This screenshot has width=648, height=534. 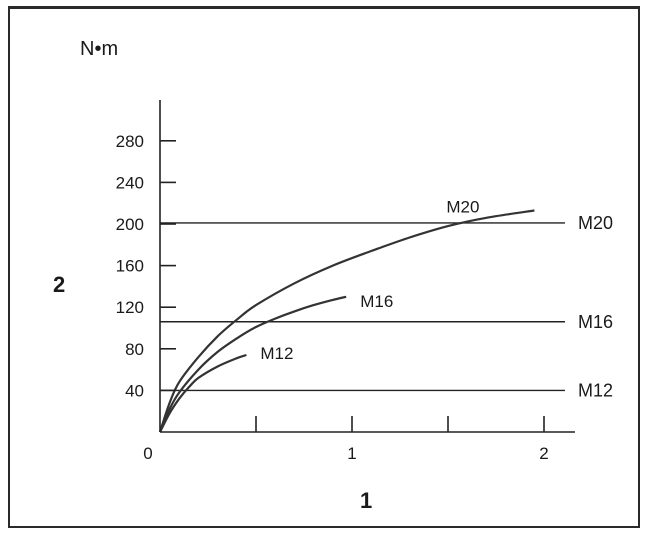 What do you see at coordinates (130, 266) in the screenshot?
I see `y-tick-label: 160` at bounding box center [130, 266].